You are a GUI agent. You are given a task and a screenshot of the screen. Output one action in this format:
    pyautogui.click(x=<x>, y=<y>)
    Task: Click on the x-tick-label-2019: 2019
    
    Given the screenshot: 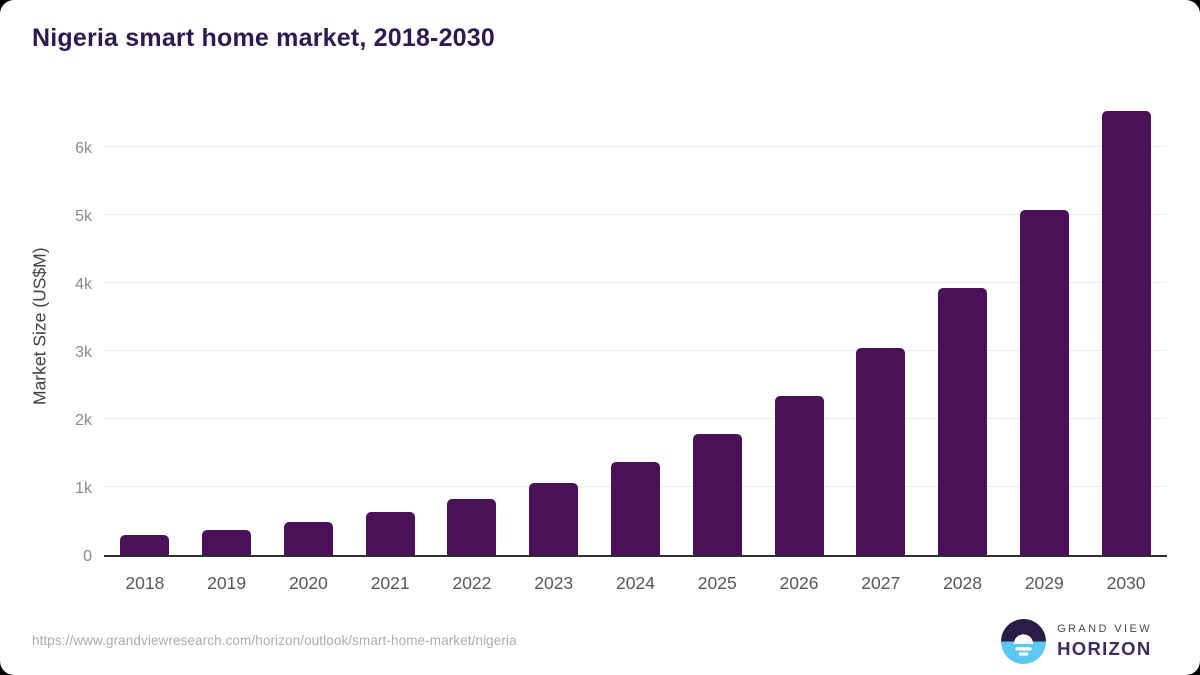 What is the action you would take?
    pyautogui.click(x=227, y=583)
    